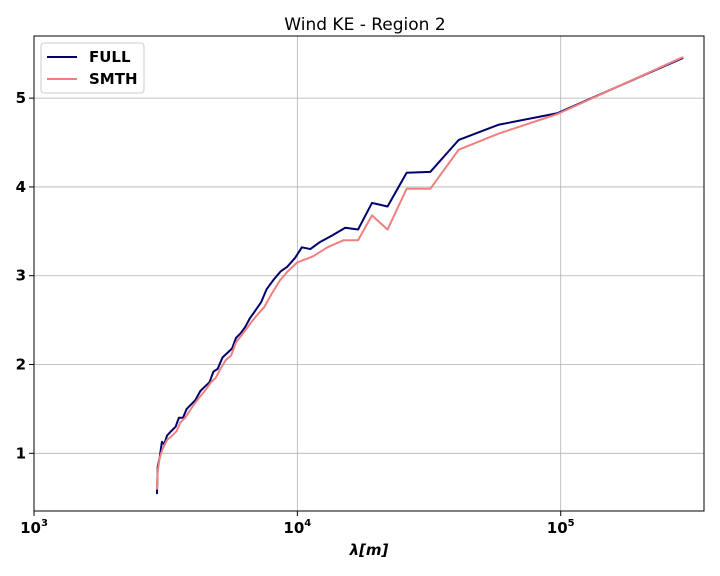  Describe the element at coordinates (21, 98) in the screenshot. I see `y-tick-label: 5` at that location.